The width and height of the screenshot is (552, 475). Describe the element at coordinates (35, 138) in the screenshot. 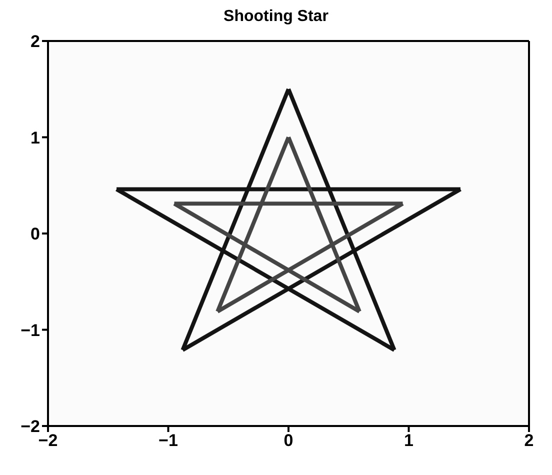

I see `y-tick-label: 1` at that location.